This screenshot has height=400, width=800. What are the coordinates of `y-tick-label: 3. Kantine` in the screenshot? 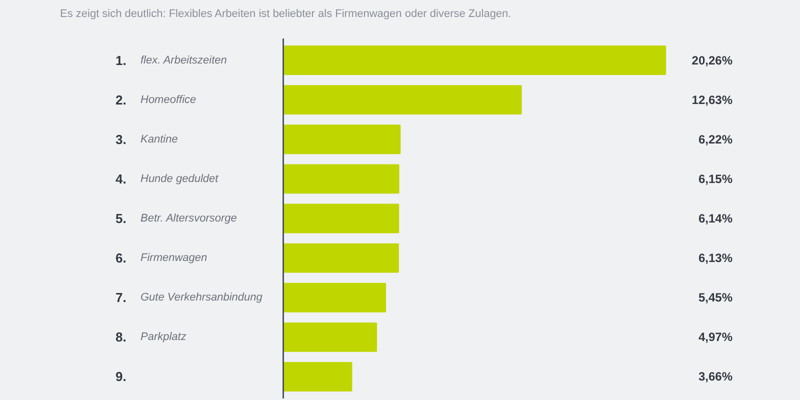 It's located at (147, 139).